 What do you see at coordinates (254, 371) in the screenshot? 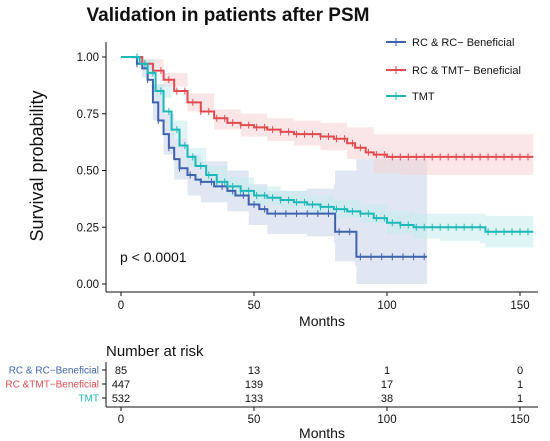
I see `risk-value: 13` at bounding box center [254, 371].